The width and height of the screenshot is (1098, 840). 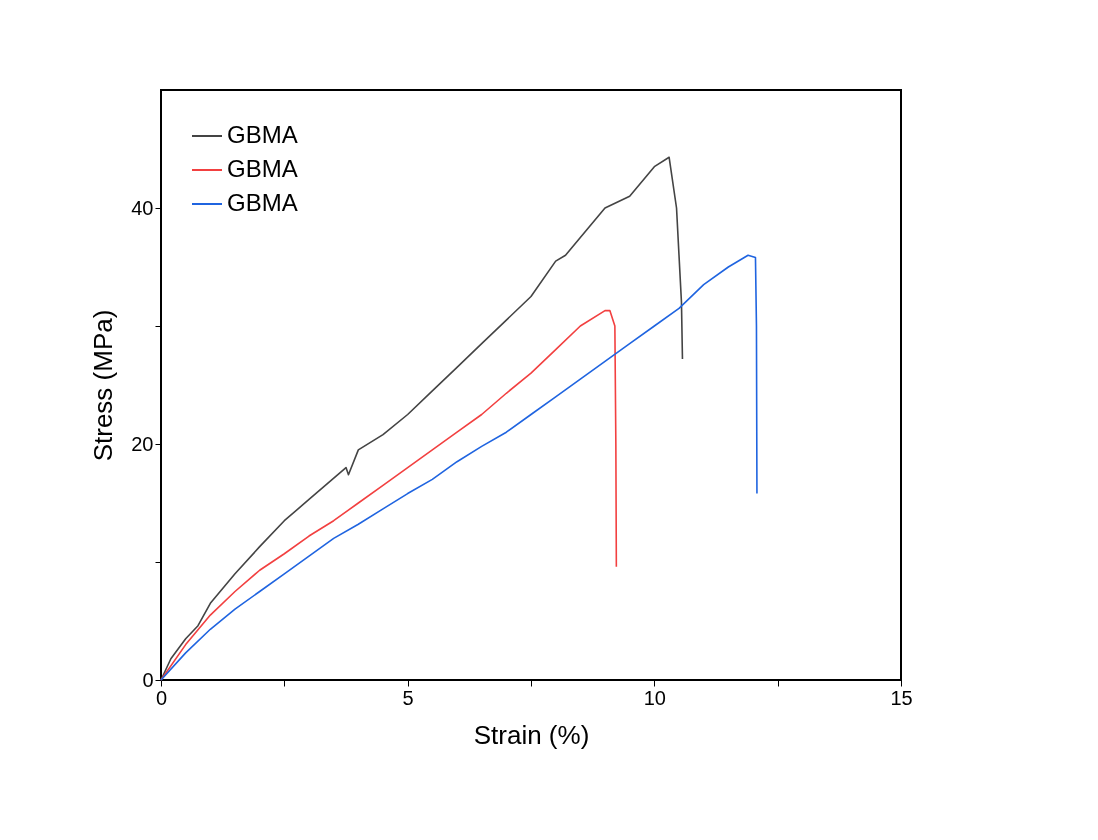 What do you see at coordinates (142, 443) in the screenshot?
I see `y-tick-label: 20` at bounding box center [142, 443].